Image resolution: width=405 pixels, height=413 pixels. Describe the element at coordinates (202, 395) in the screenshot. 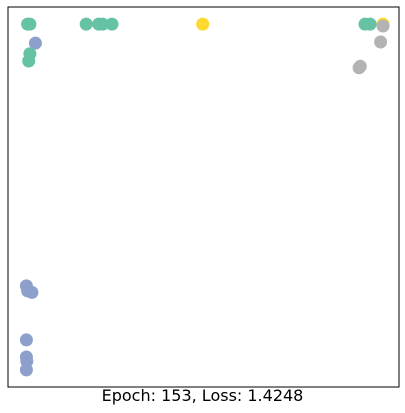

I see `epoch-loss-caption: Epoch: 153, Loss: 1.4248` at that location.